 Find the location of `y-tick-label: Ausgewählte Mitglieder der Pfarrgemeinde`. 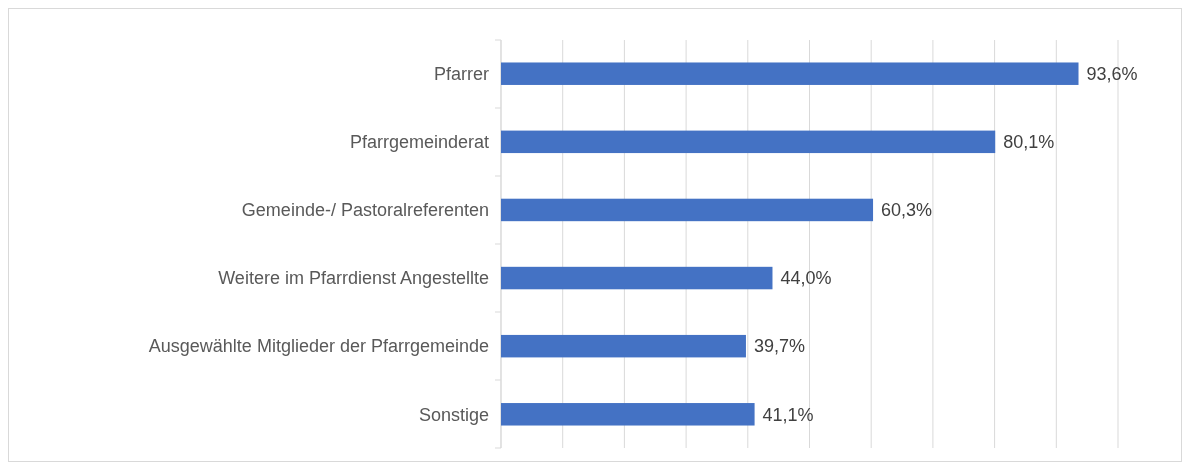

y-tick-label: Ausgewählte Mitglieder der Pfarrgemeinde is located at coordinates (318, 346).